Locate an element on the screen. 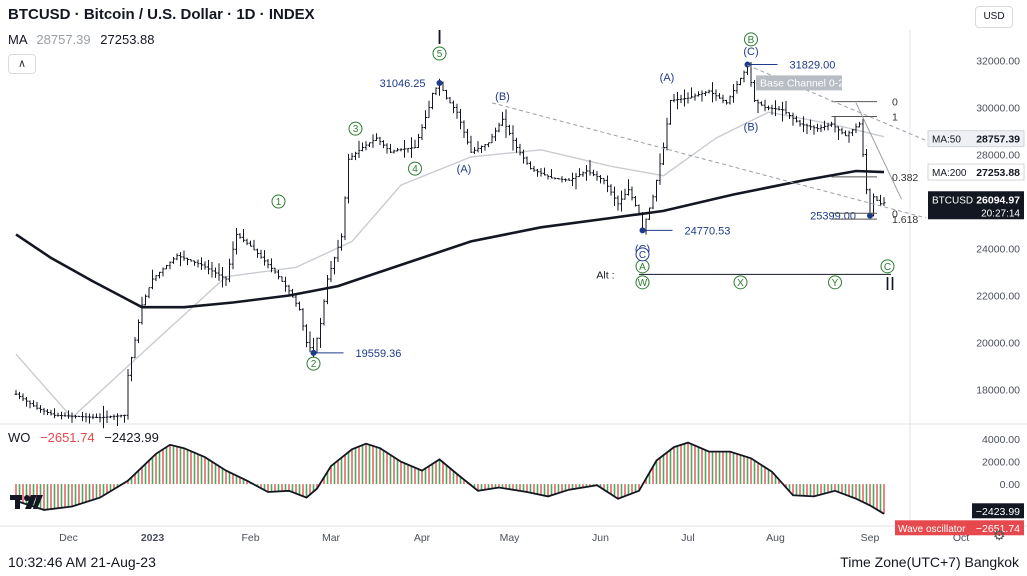 This screenshot has width=1027, height=576. alt-wave-label: X is located at coordinates (740, 283).